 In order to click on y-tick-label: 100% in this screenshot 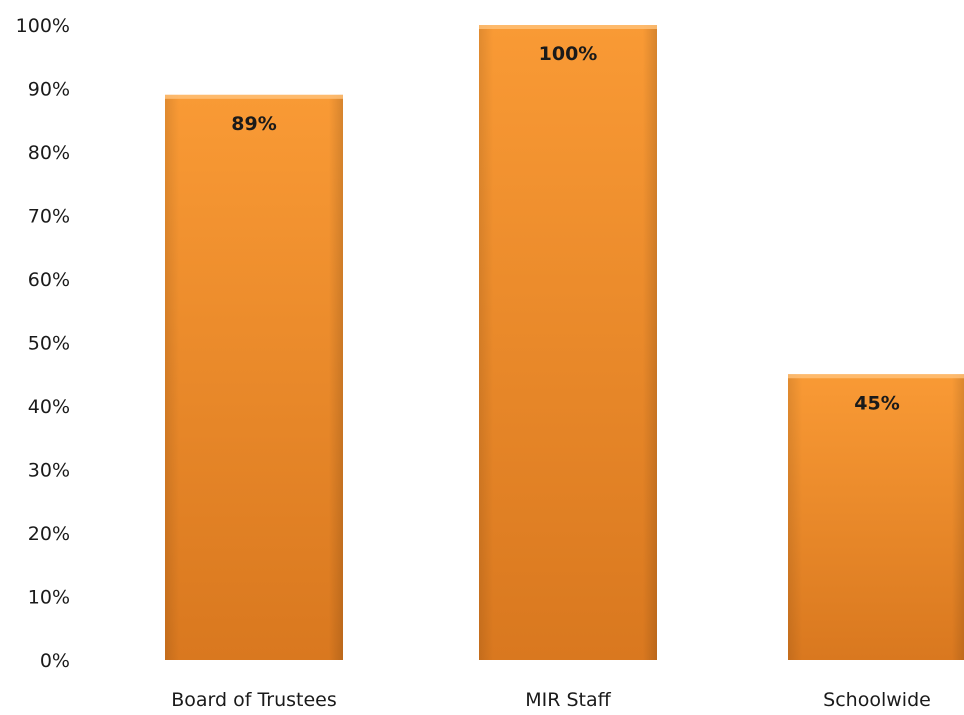, I will do `click(43, 26)`.